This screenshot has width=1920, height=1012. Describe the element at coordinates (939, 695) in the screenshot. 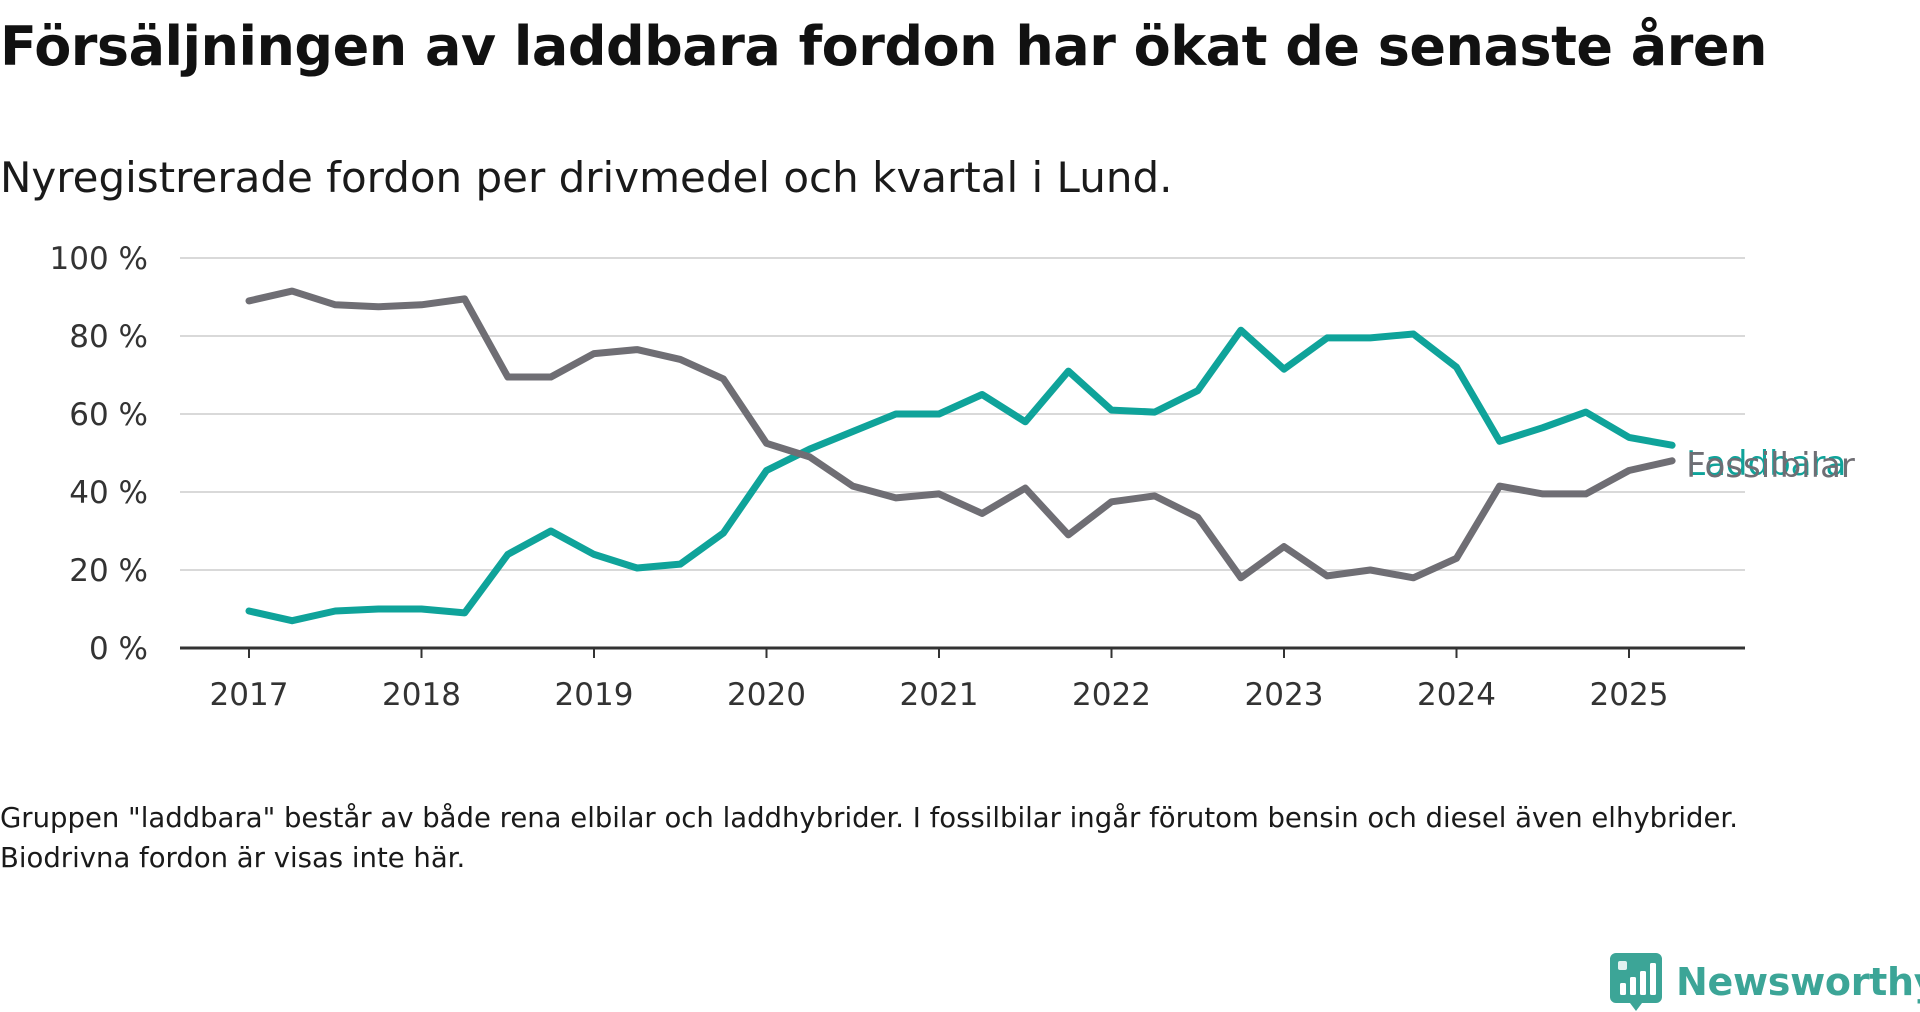

I see `x-tick-label: 2021` at that location.